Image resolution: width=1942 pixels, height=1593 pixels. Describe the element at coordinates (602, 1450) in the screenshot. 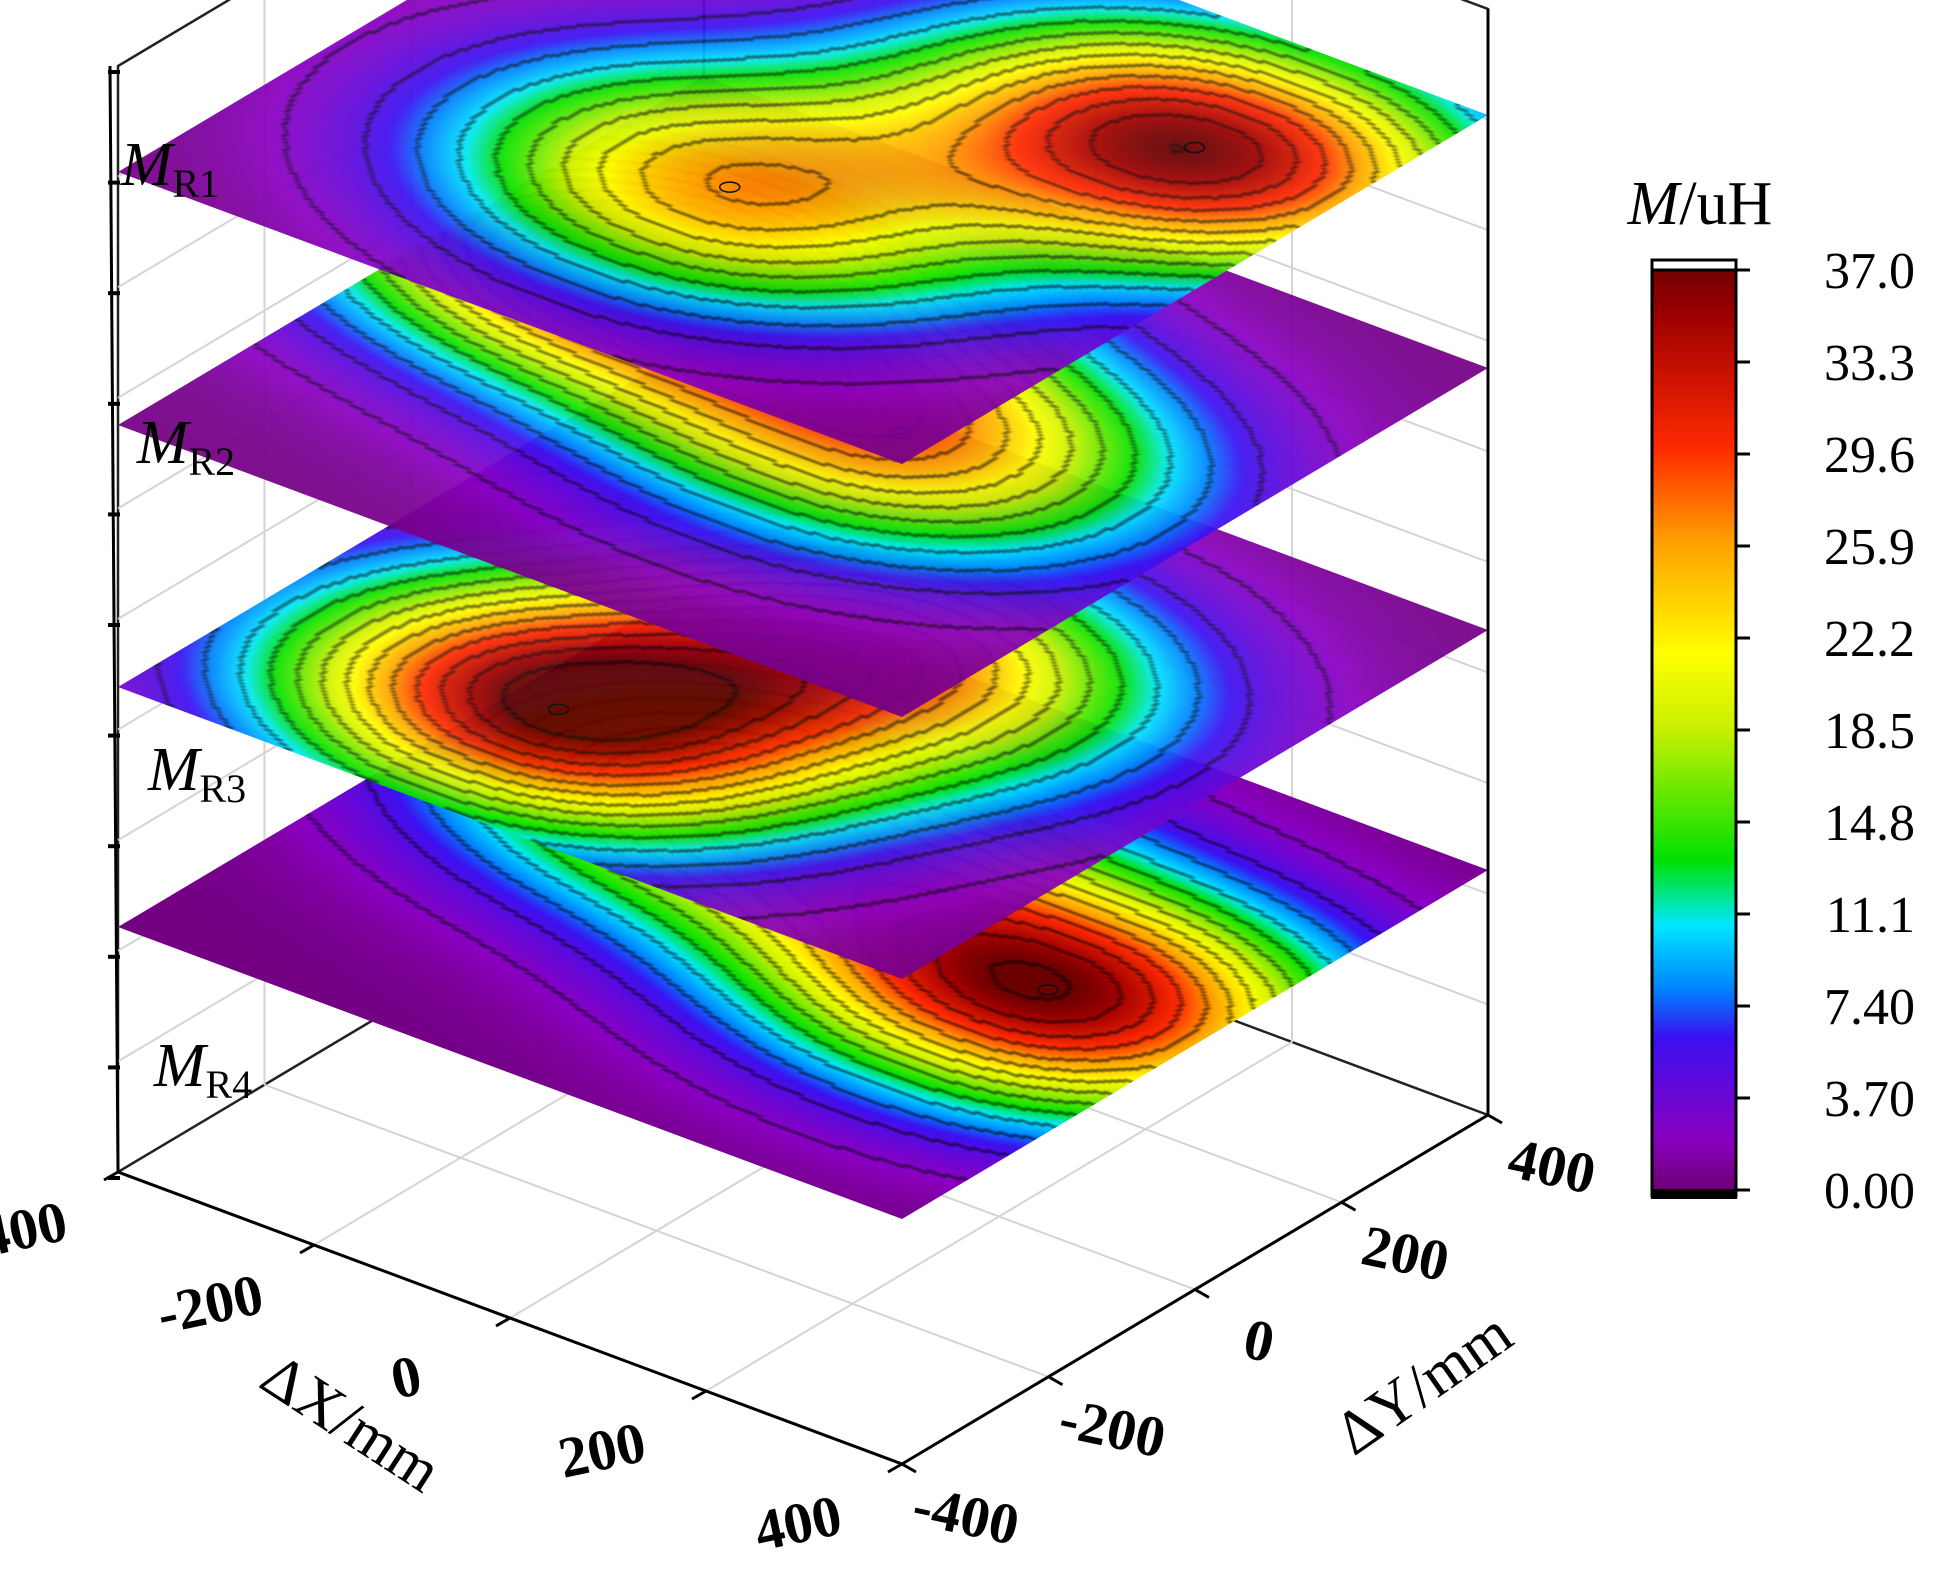

I see `x-tick-label: 200` at that location.